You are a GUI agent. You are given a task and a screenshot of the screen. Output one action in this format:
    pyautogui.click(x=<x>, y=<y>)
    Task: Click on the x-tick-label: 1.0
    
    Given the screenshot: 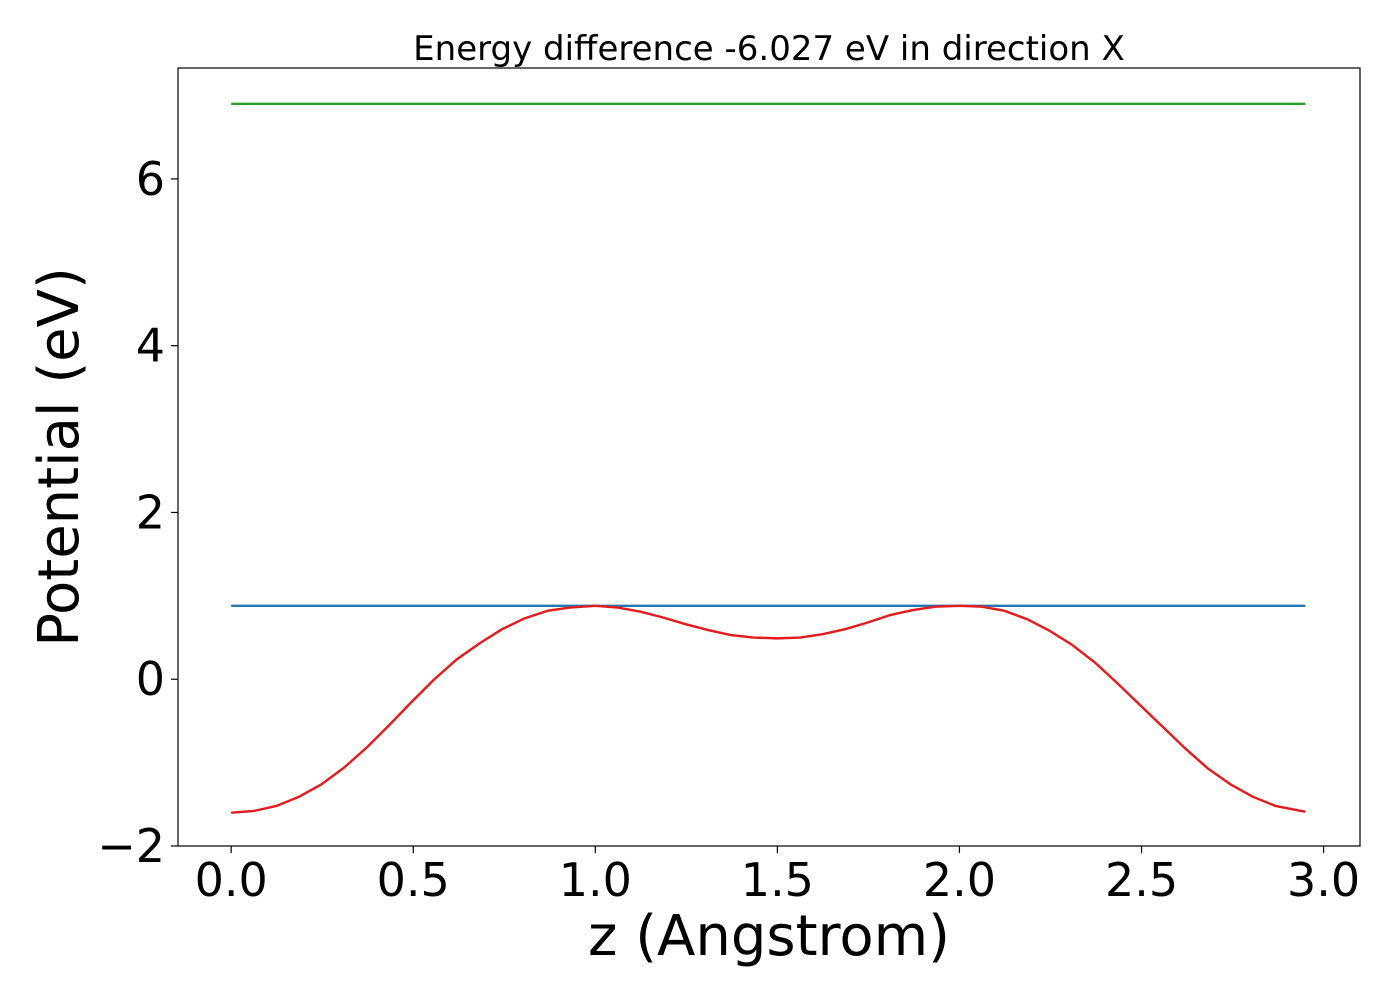 What is the action you would take?
    pyautogui.click(x=595, y=880)
    